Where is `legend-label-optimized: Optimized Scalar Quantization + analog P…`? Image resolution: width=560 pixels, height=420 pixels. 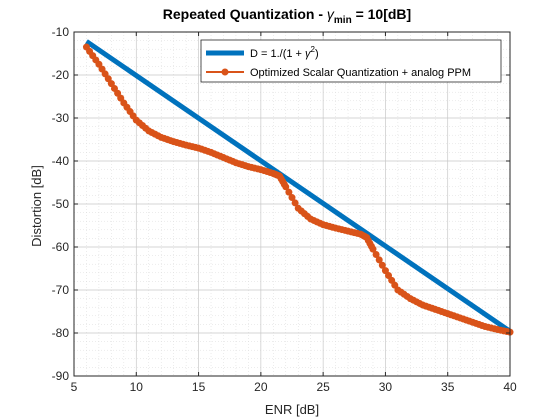
legend-label-optimized: Optimized Scalar Quantization + analog P… is located at coordinates (360, 73).